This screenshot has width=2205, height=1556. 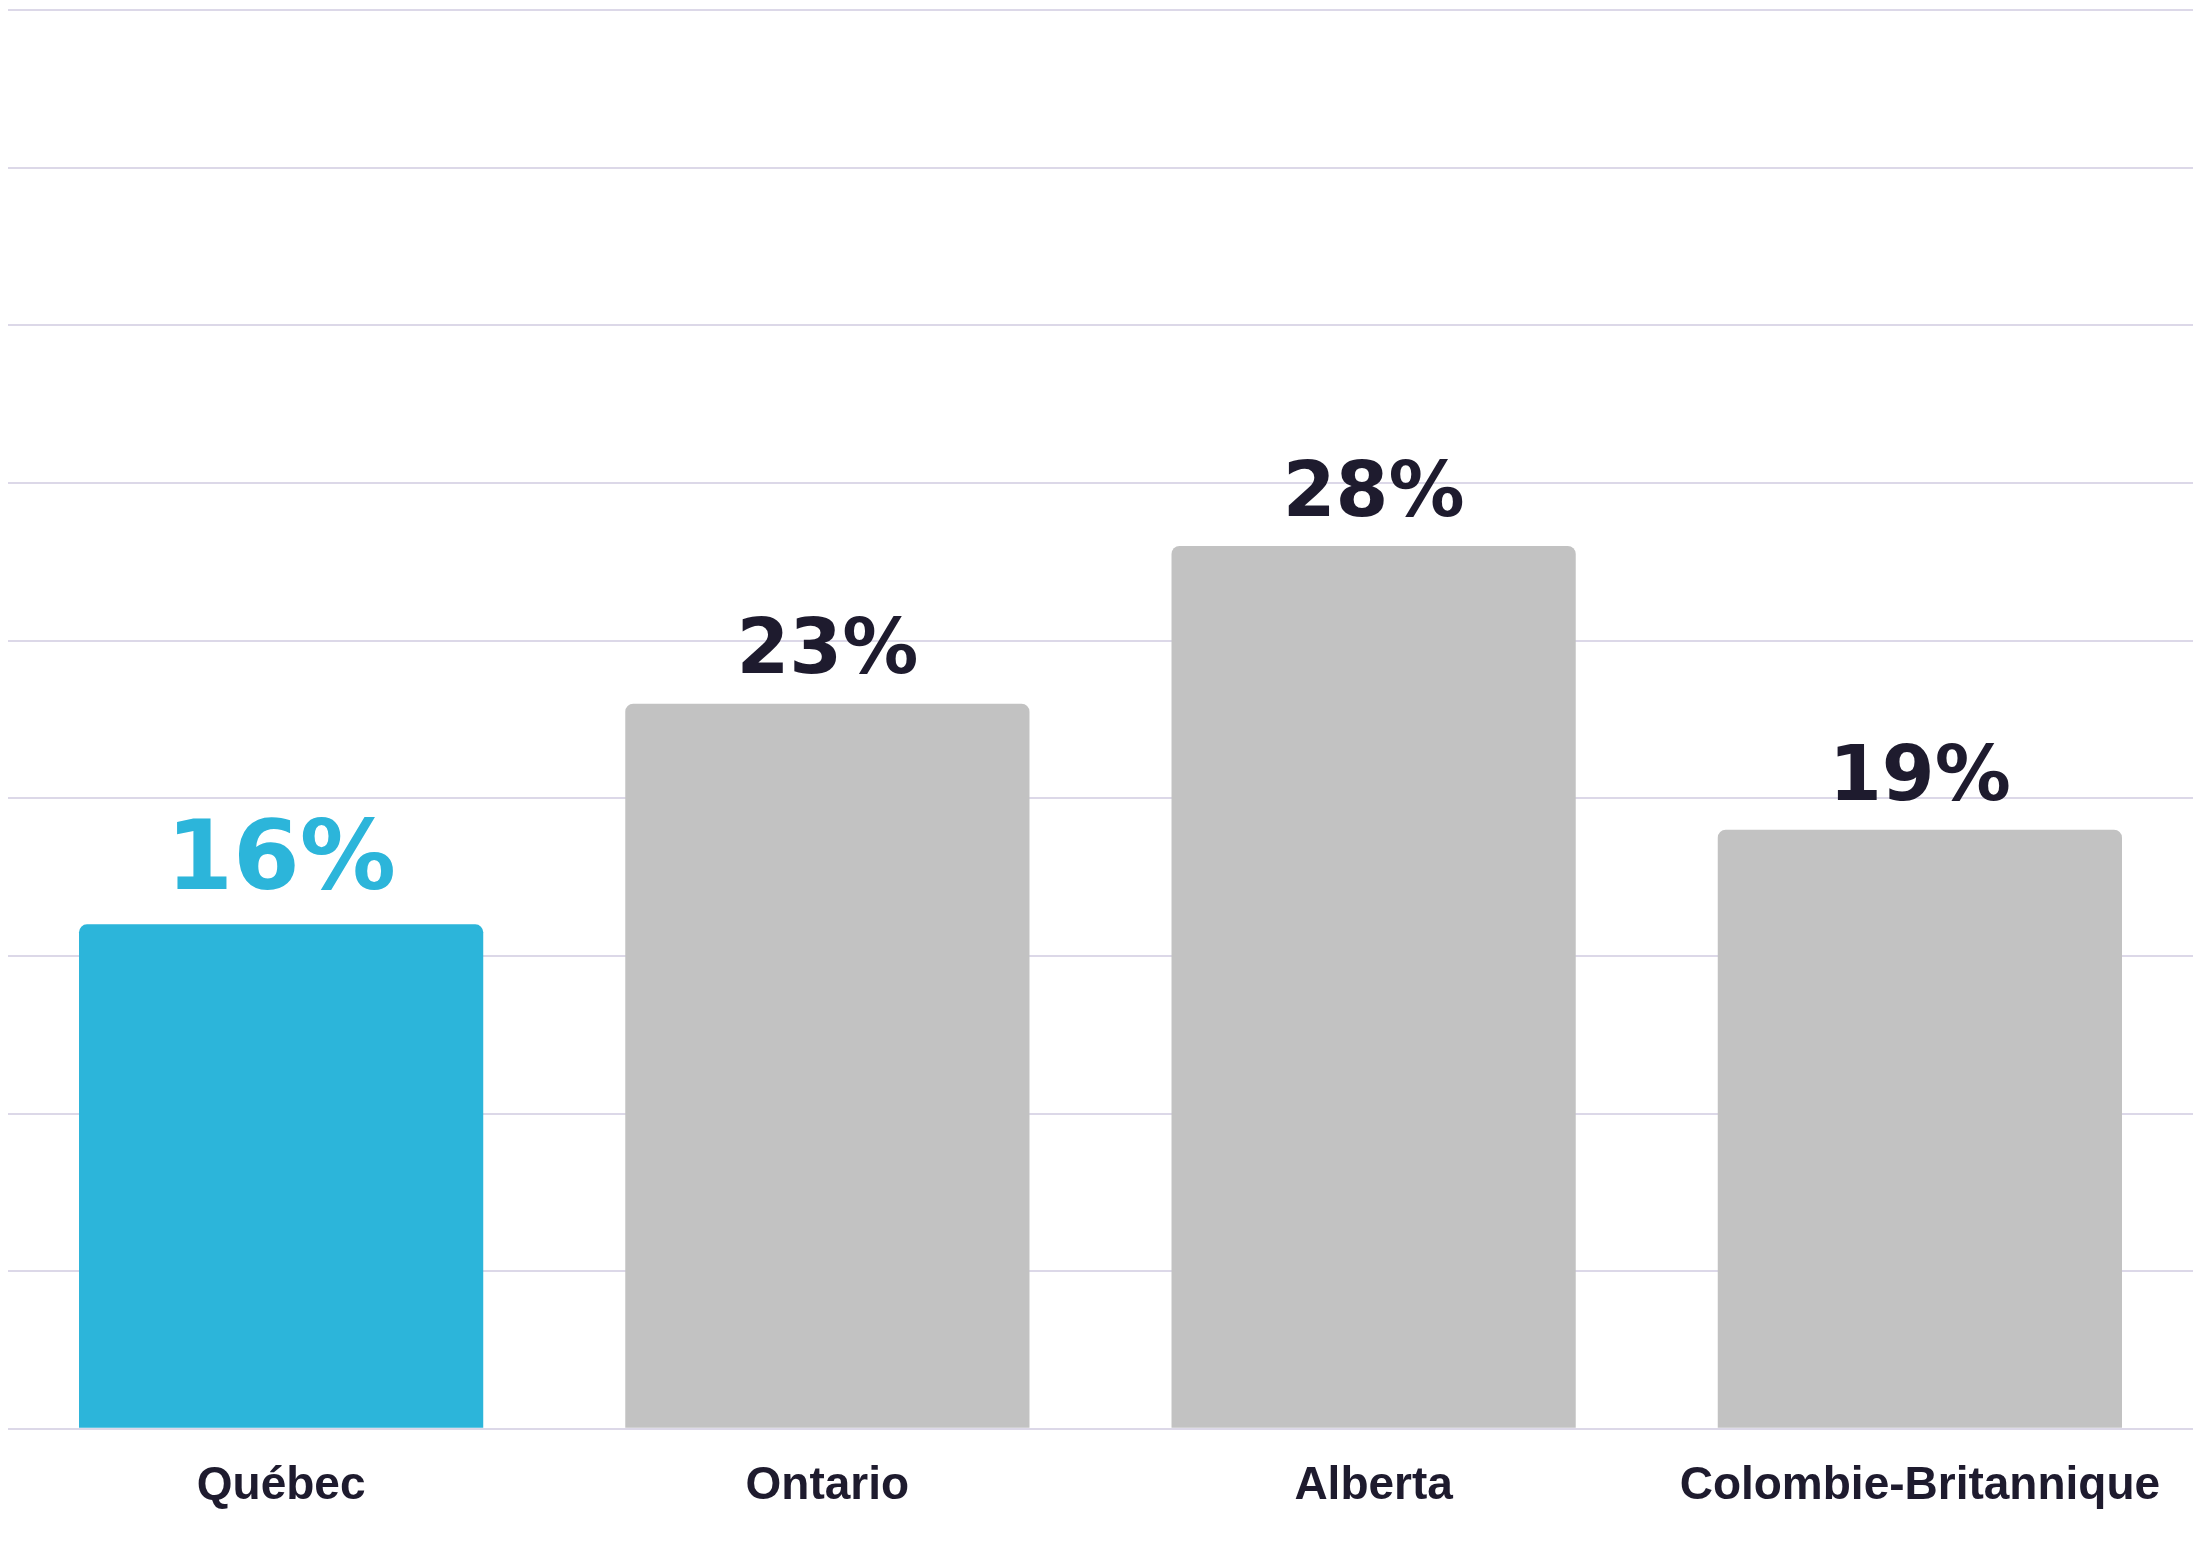 I want to click on x-tick-label: Colombie-Britannique, so click(x=1920, y=1483).